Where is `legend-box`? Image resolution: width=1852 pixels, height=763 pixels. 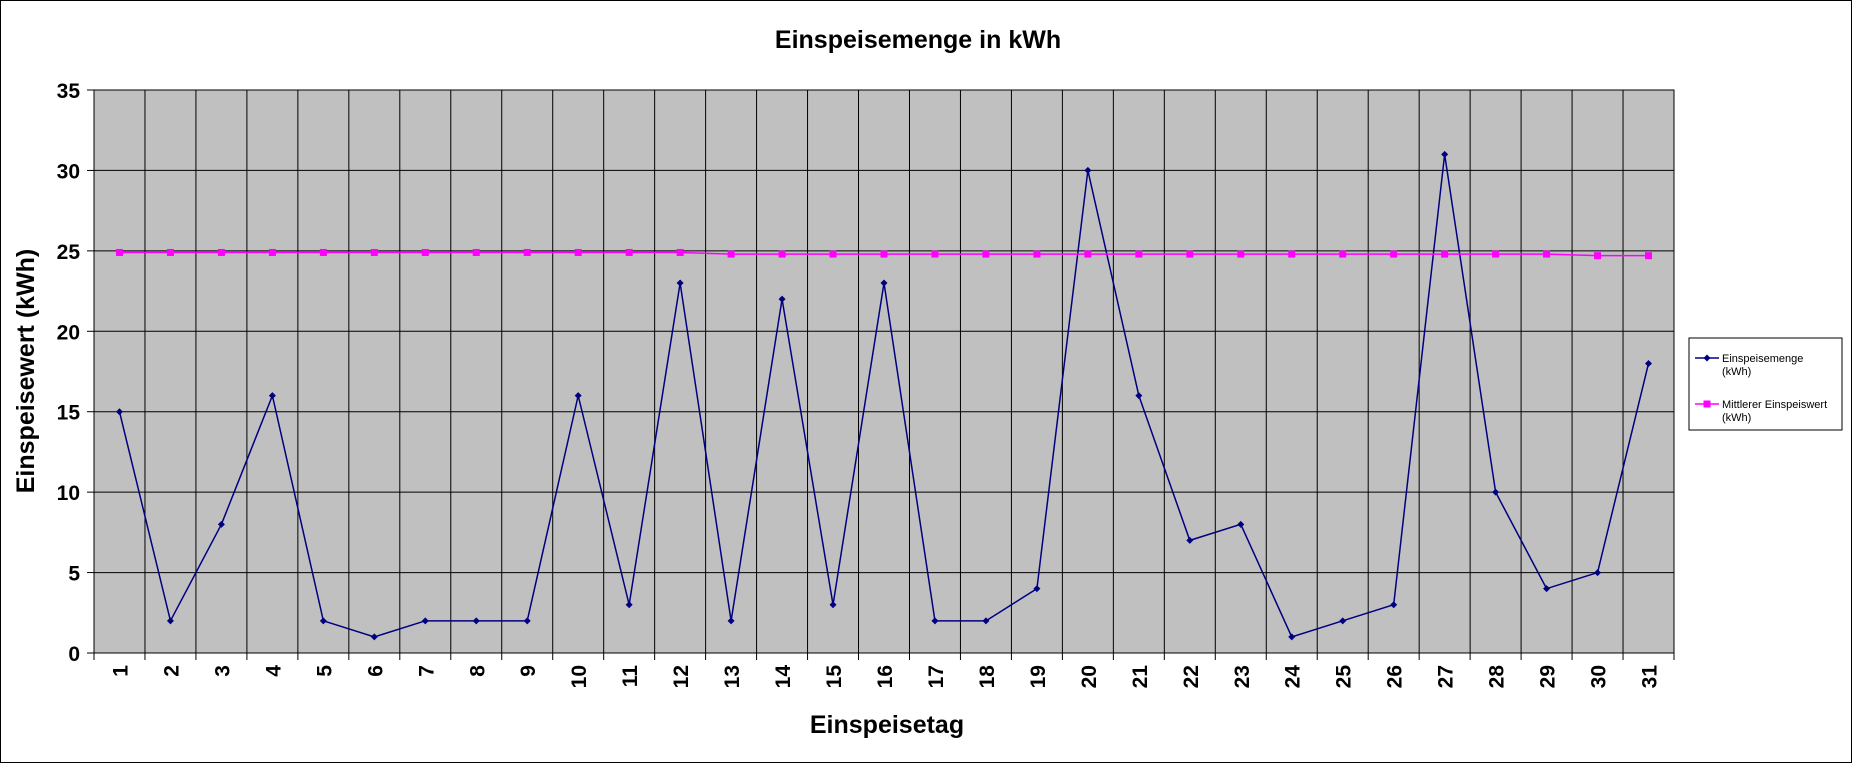
legend-box is located at coordinates (1765, 384).